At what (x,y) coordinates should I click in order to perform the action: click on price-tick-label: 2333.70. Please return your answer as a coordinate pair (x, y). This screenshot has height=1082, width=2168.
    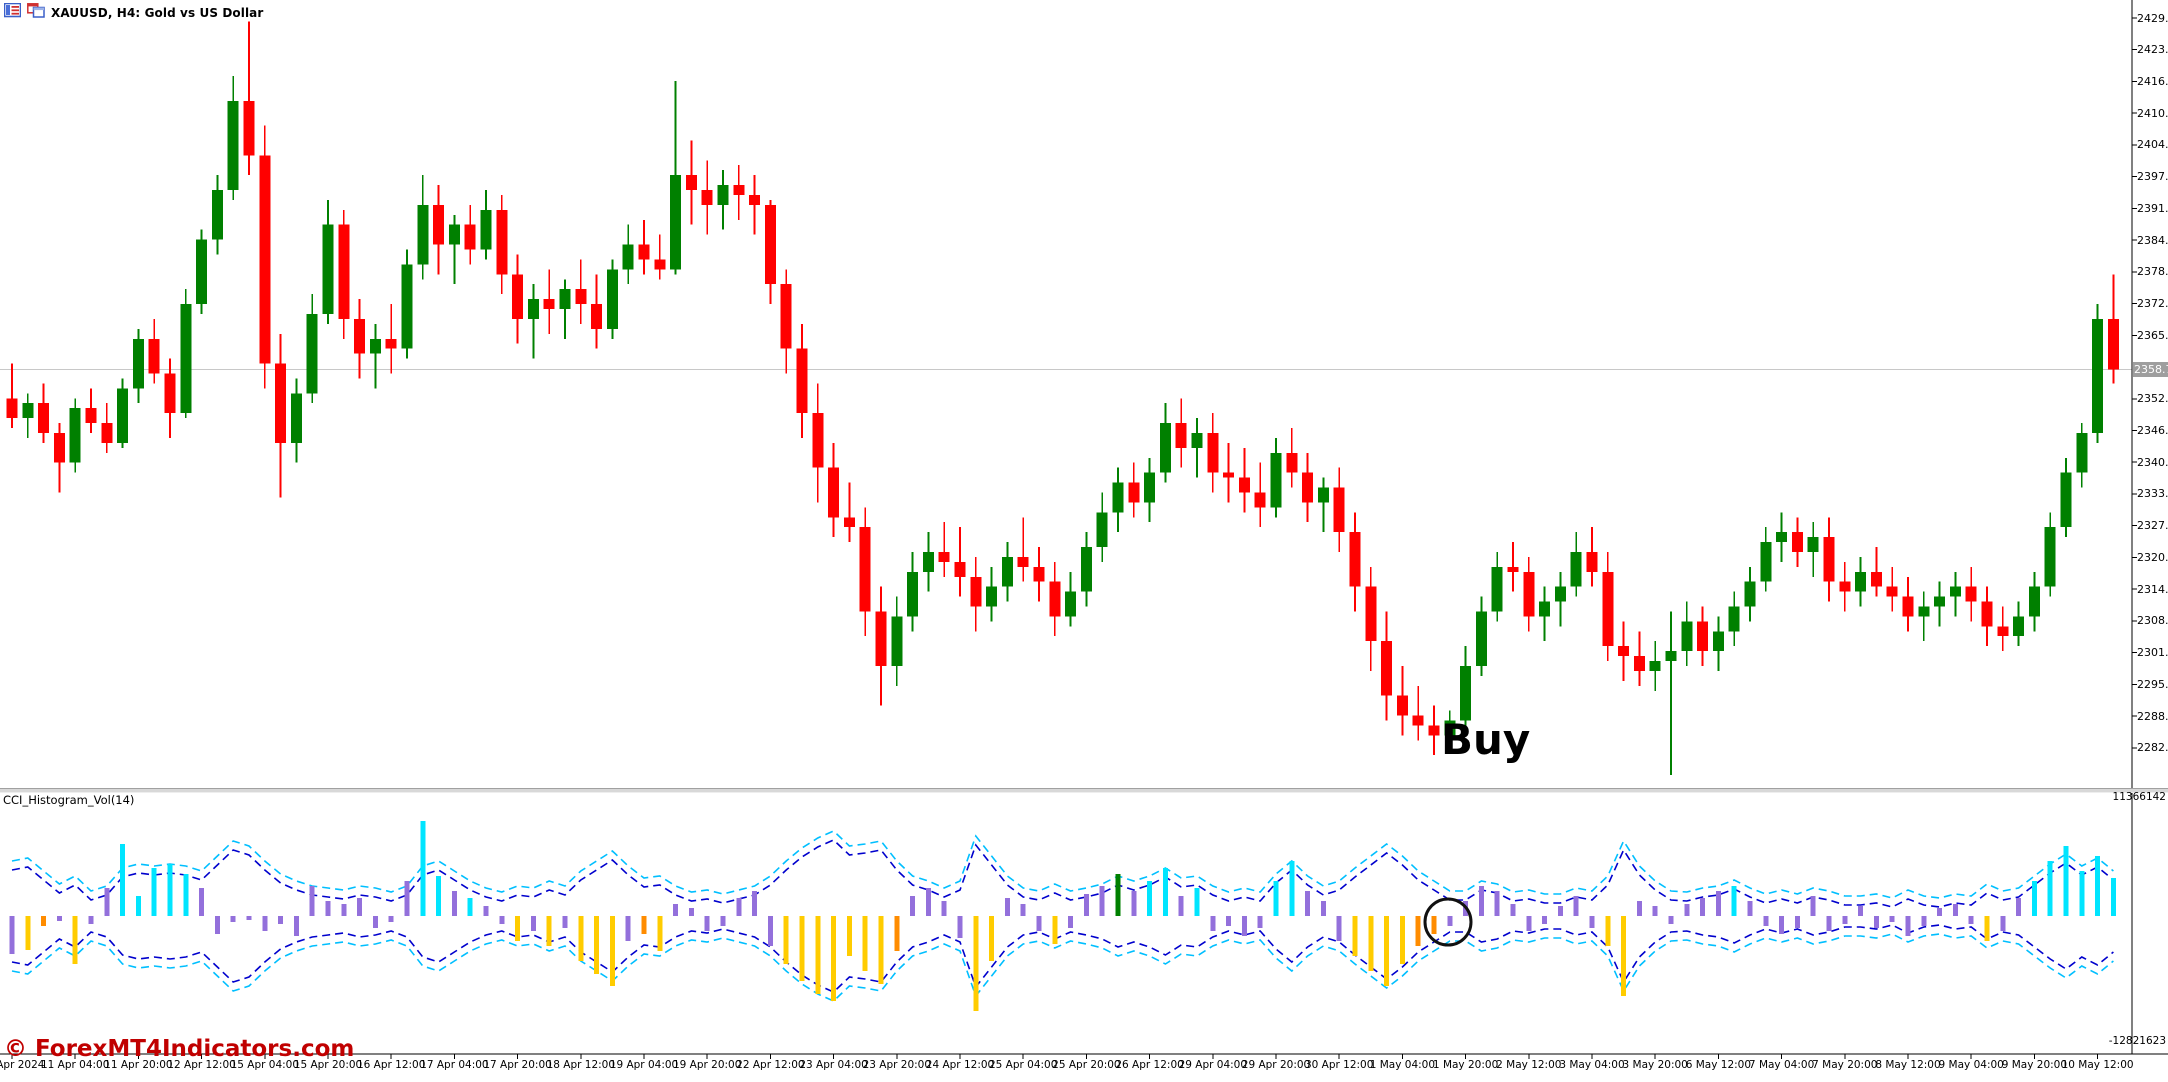
    Looking at the image, I should click on (2152, 494).